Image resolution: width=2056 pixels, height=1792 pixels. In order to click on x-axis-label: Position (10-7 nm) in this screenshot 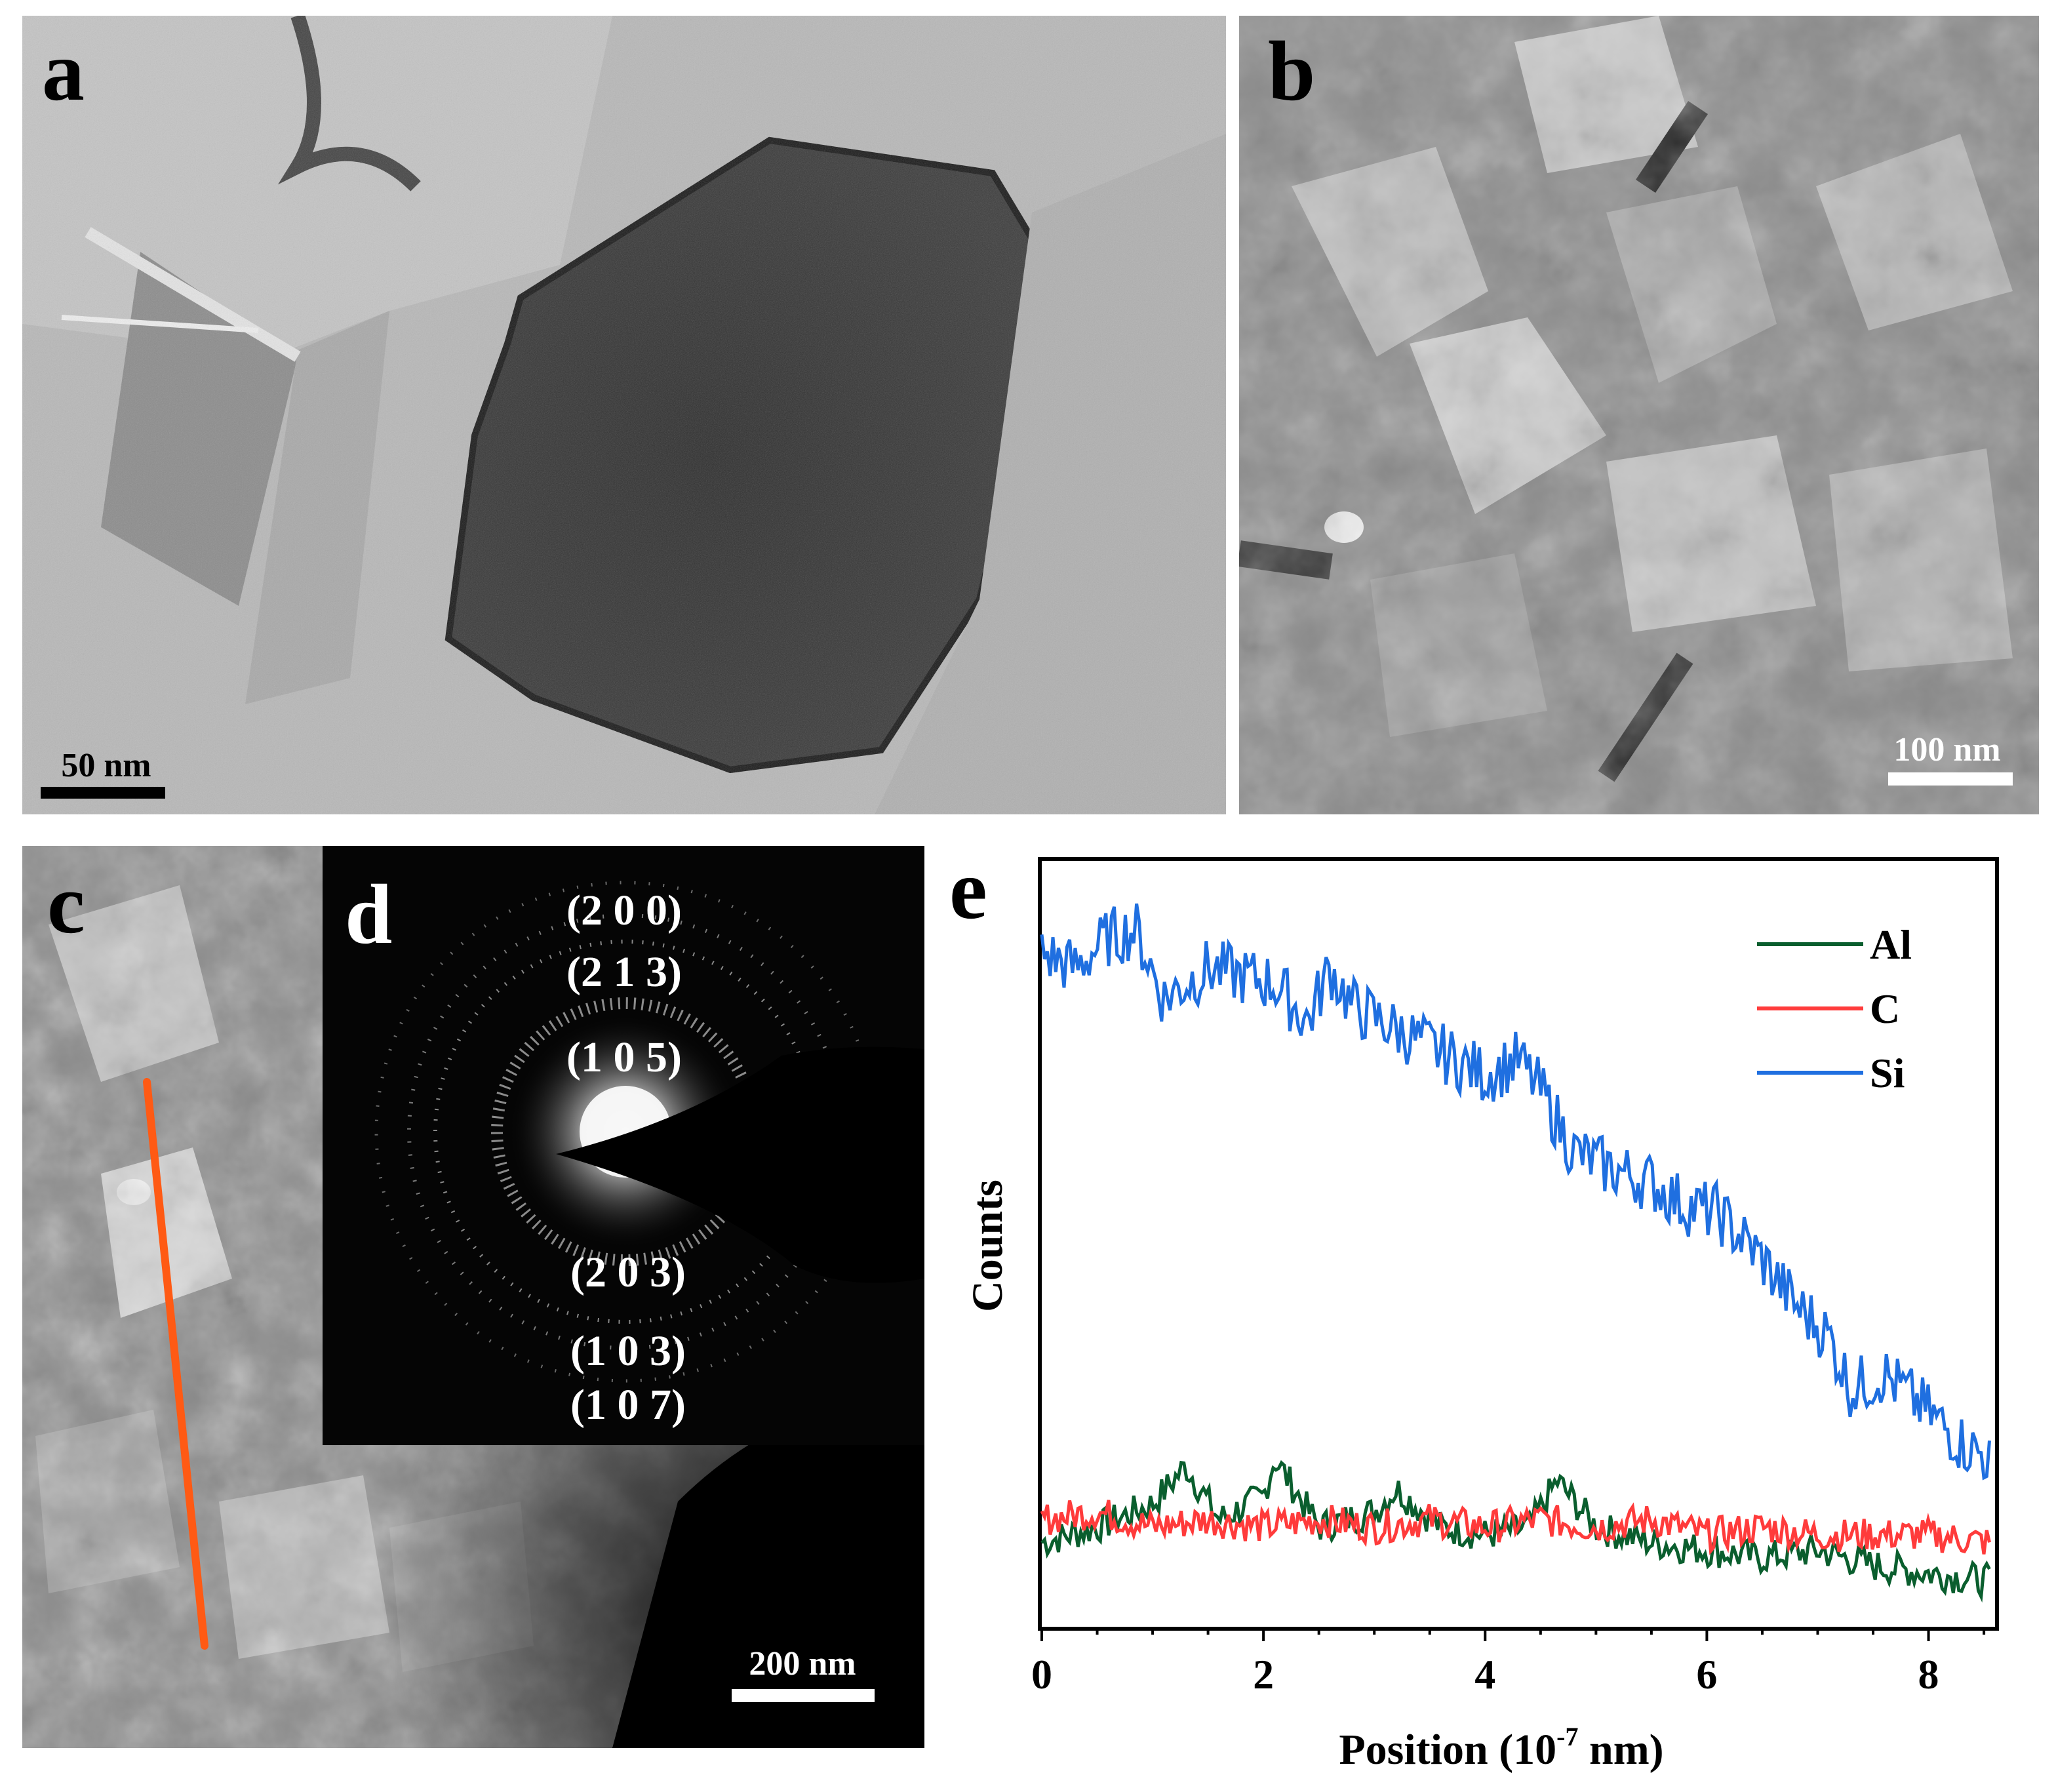, I will do `click(1501, 1748)`.